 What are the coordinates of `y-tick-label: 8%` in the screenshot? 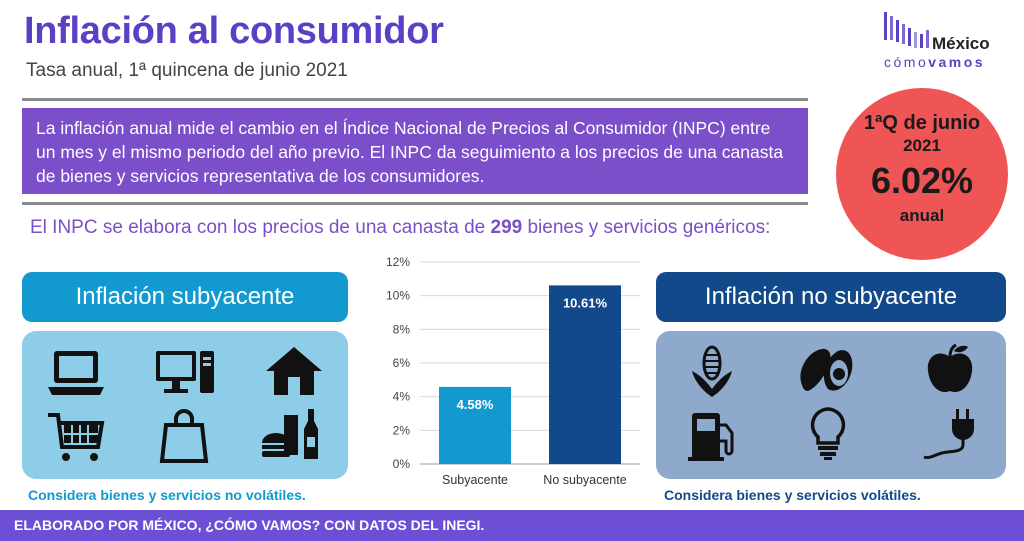 It's located at (402, 329).